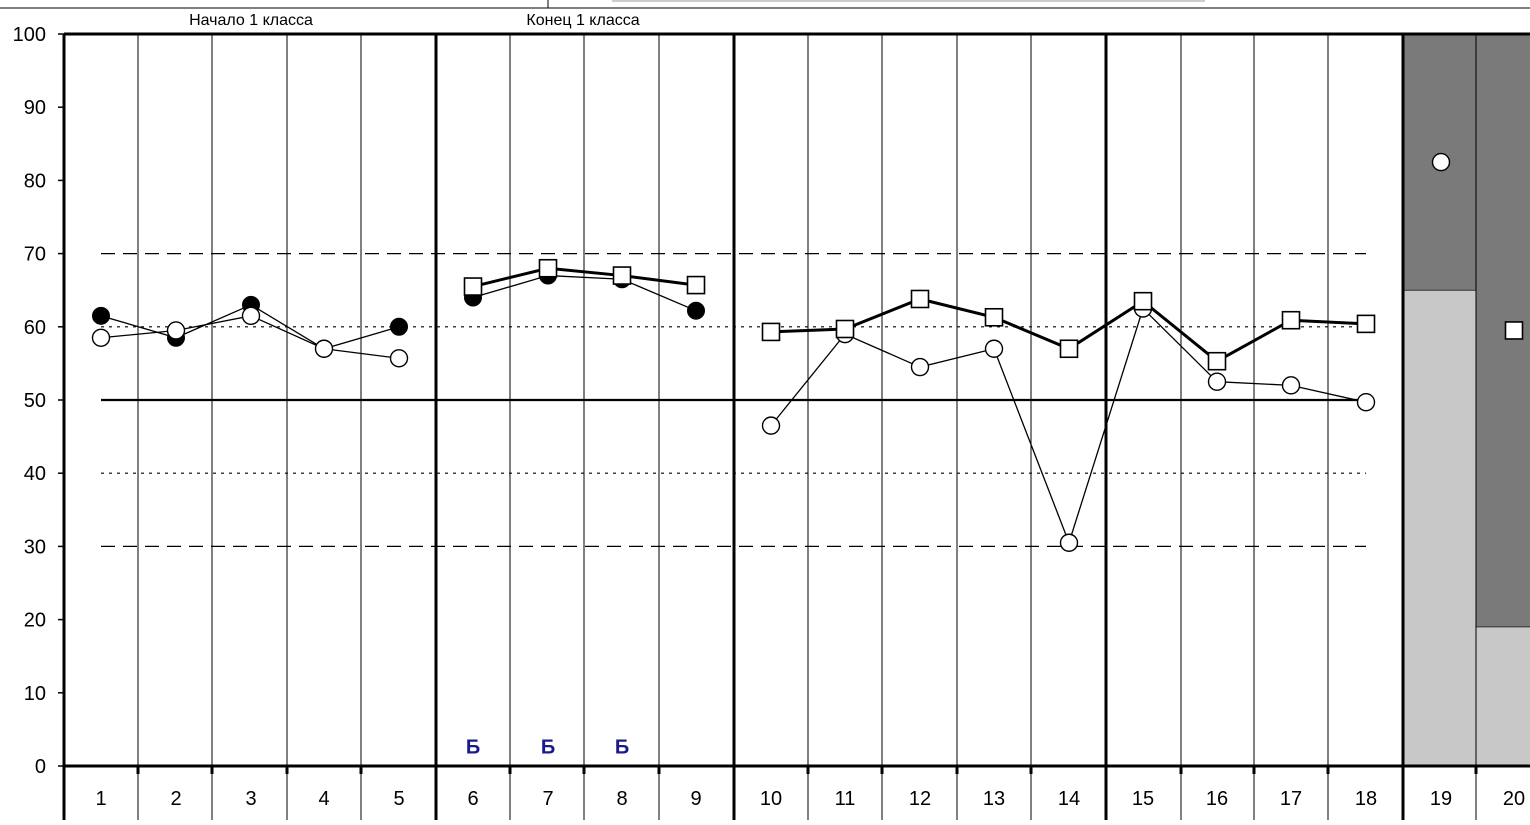 This screenshot has width=1530, height=825. What do you see at coordinates (35, 328) in the screenshot?
I see `y-tick-label: 60` at bounding box center [35, 328].